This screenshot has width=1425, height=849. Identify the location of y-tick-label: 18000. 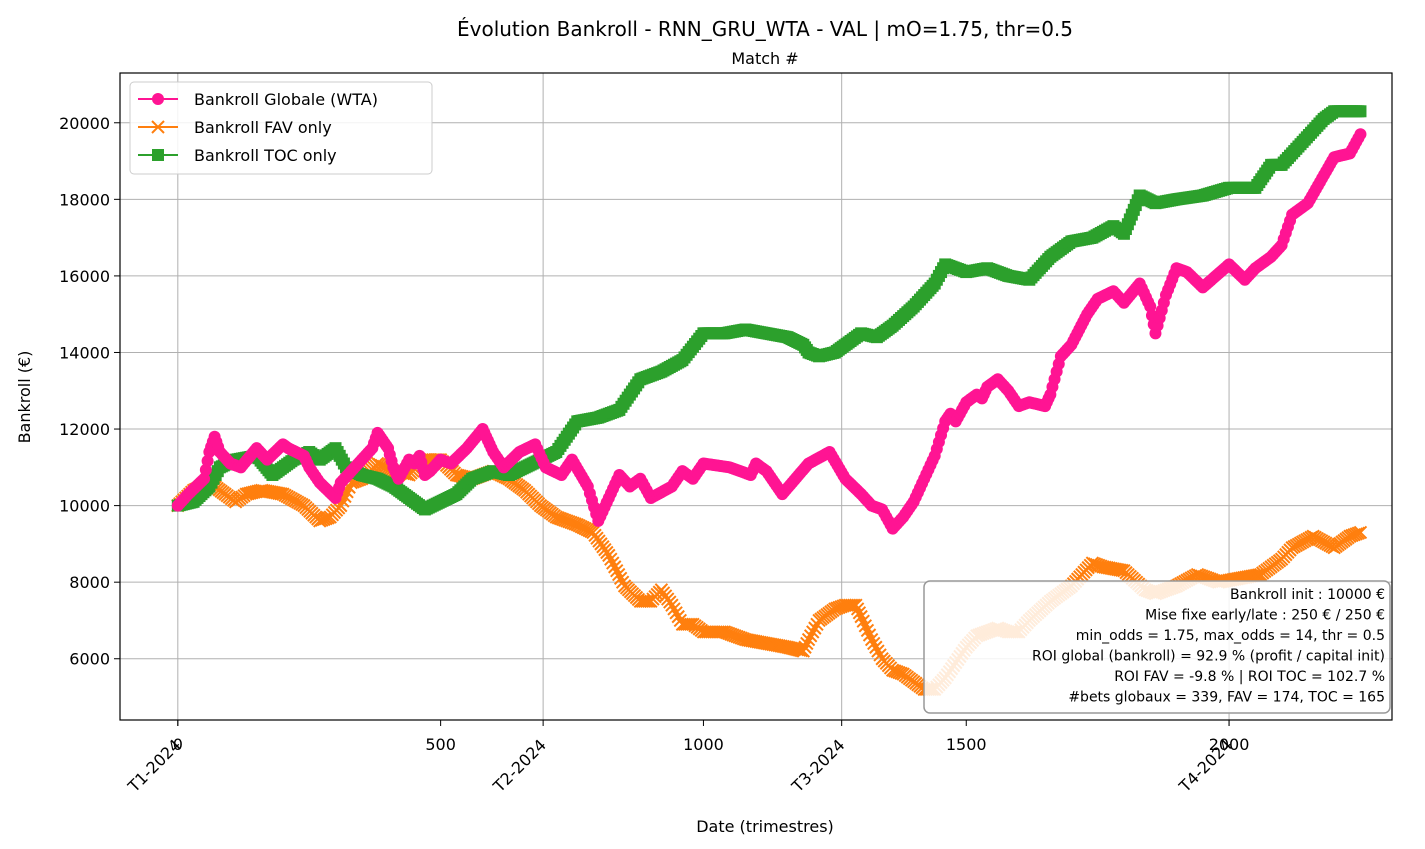
(84, 199).